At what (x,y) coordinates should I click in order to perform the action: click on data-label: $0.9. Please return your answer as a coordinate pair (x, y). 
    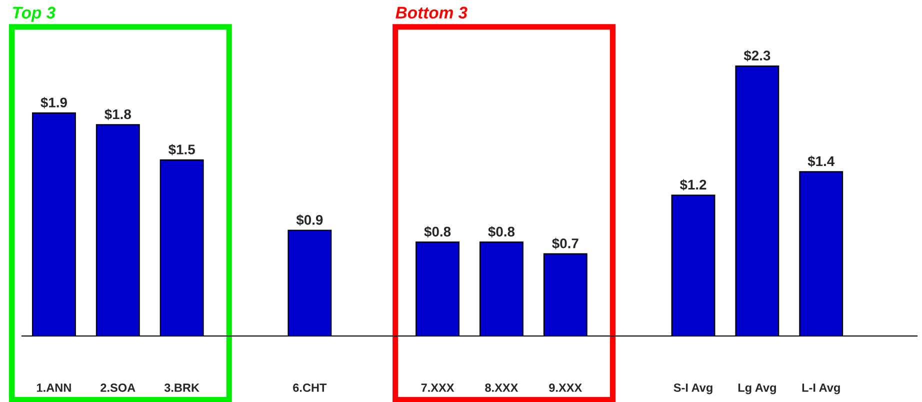
    Looking at the image, I should click on (309, 220).